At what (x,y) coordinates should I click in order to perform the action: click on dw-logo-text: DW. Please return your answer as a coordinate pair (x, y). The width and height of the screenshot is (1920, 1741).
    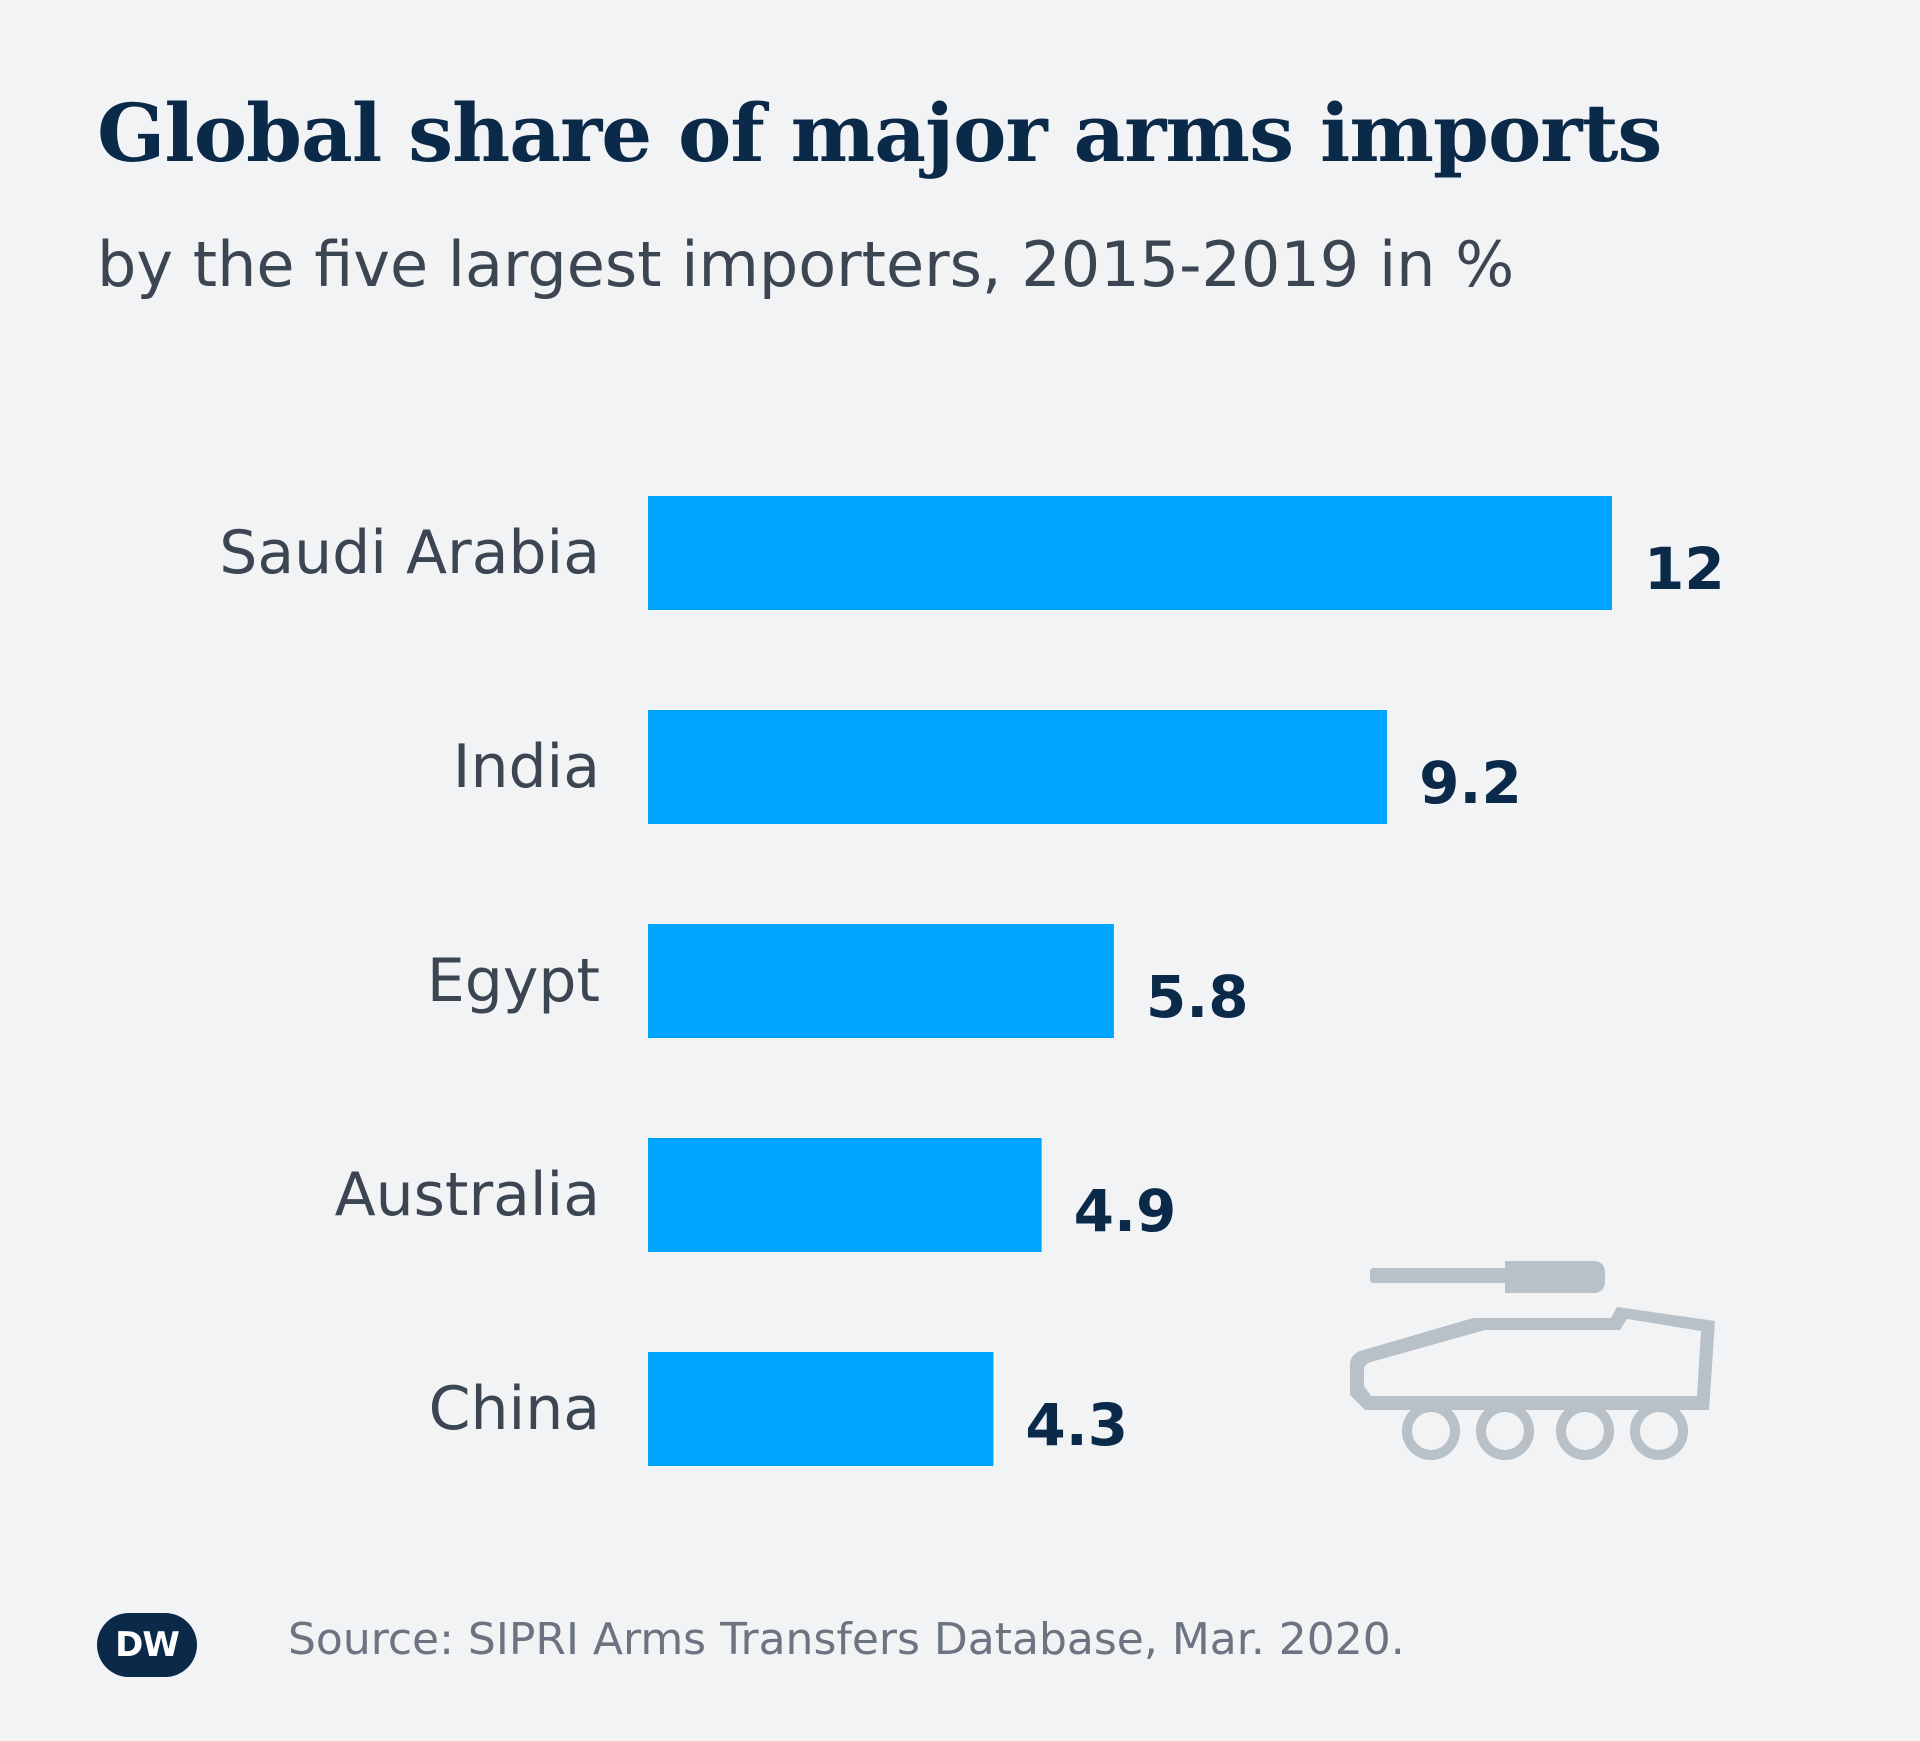
    Looking at the image, I should click on (147, 1645).